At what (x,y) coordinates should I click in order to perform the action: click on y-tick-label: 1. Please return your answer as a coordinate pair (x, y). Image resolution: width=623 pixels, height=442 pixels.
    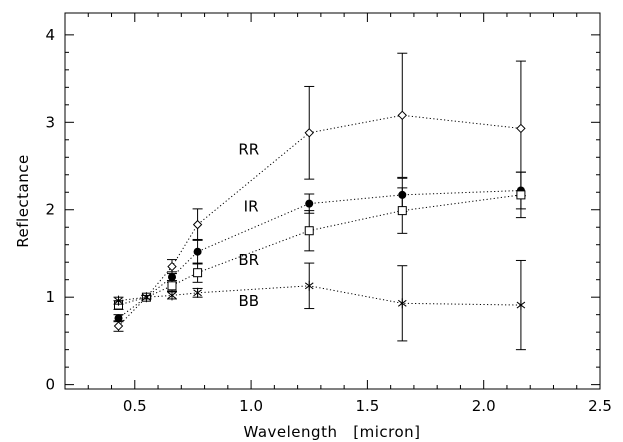
    Looking at the image, I should click on (50, 297).